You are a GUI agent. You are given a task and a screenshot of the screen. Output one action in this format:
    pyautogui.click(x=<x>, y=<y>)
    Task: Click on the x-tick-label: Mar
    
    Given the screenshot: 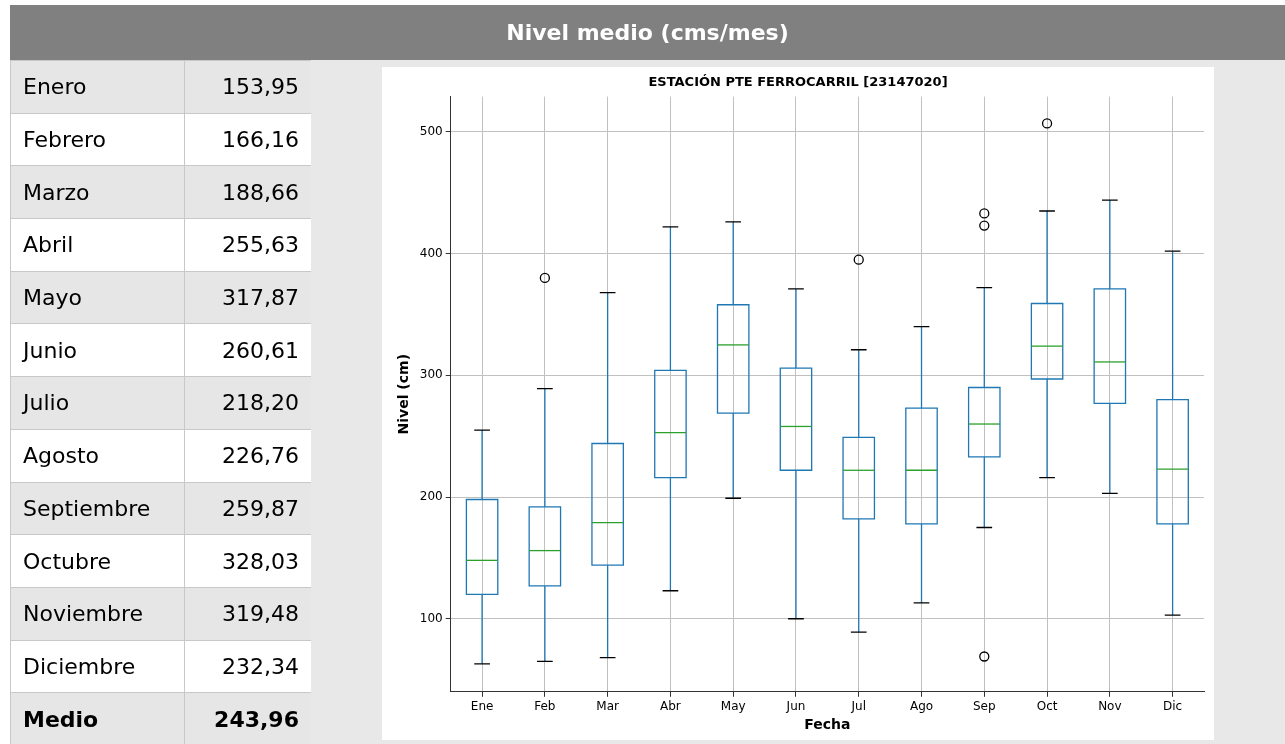 What is the action you would take?
    pyautogui.click(x=608, y=706)
    